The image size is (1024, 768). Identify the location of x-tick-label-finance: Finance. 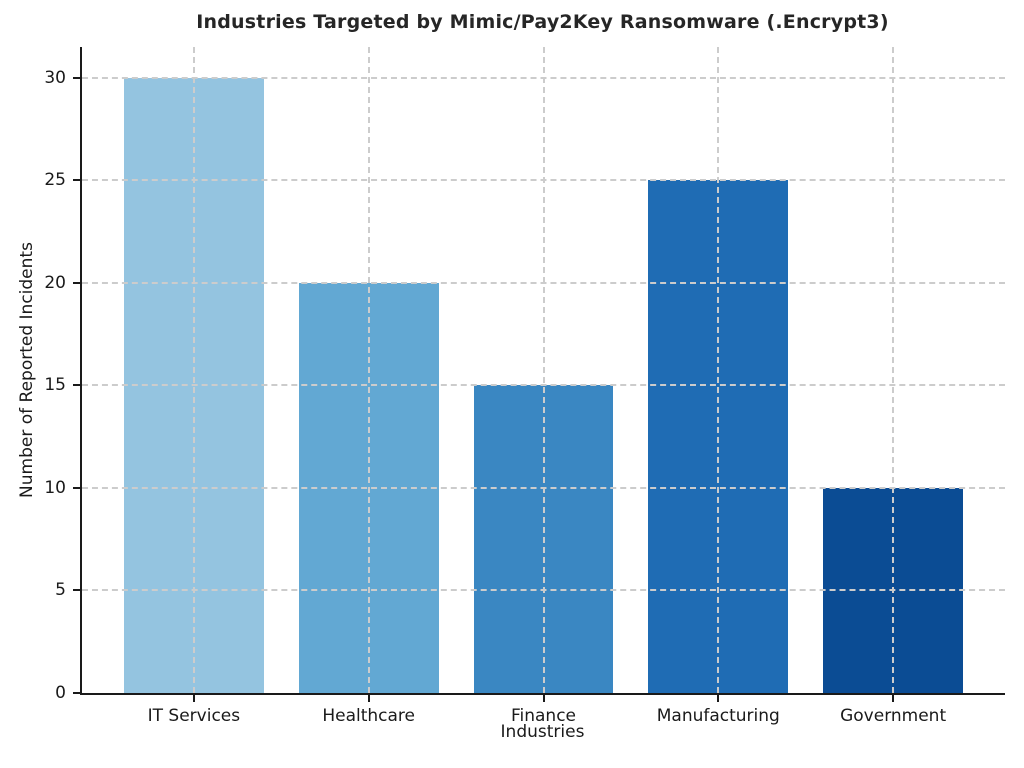
(543, 716).